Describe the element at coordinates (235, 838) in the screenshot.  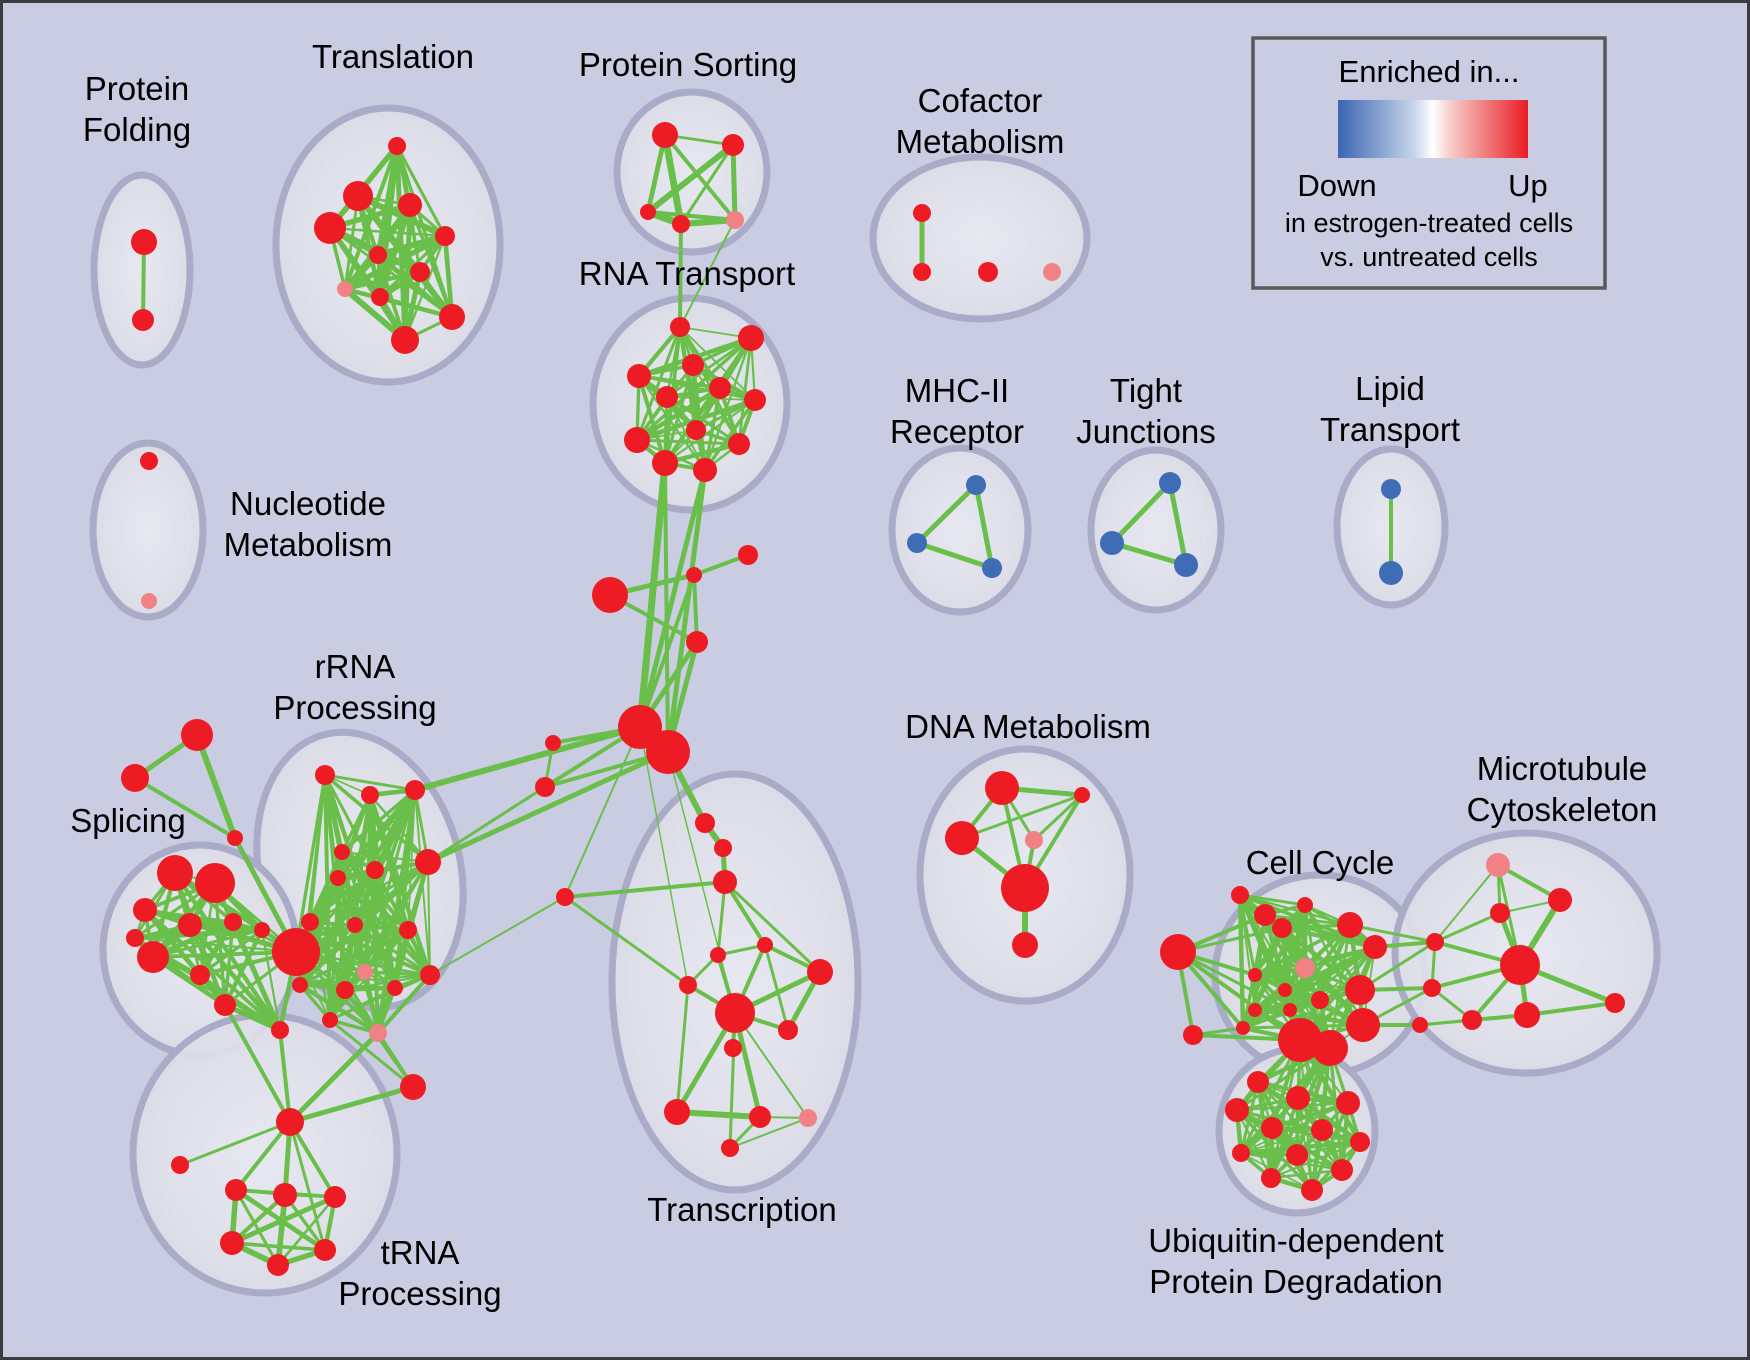
I see `node-tri3-red` at that location.